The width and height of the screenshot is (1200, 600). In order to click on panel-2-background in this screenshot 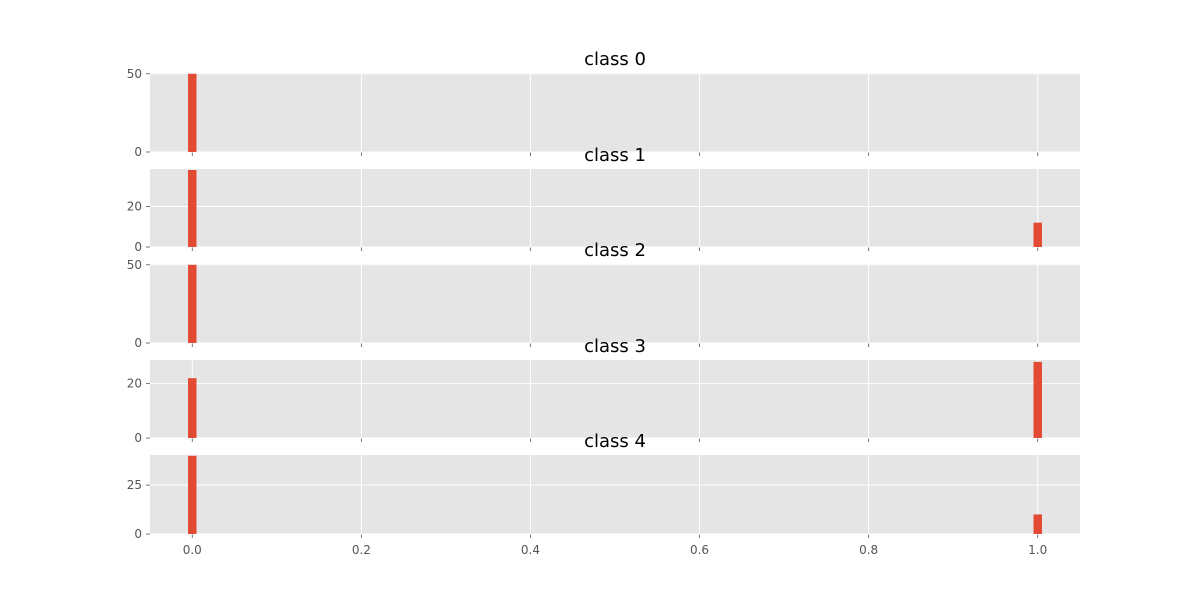, I will do `click(615, 303)`.